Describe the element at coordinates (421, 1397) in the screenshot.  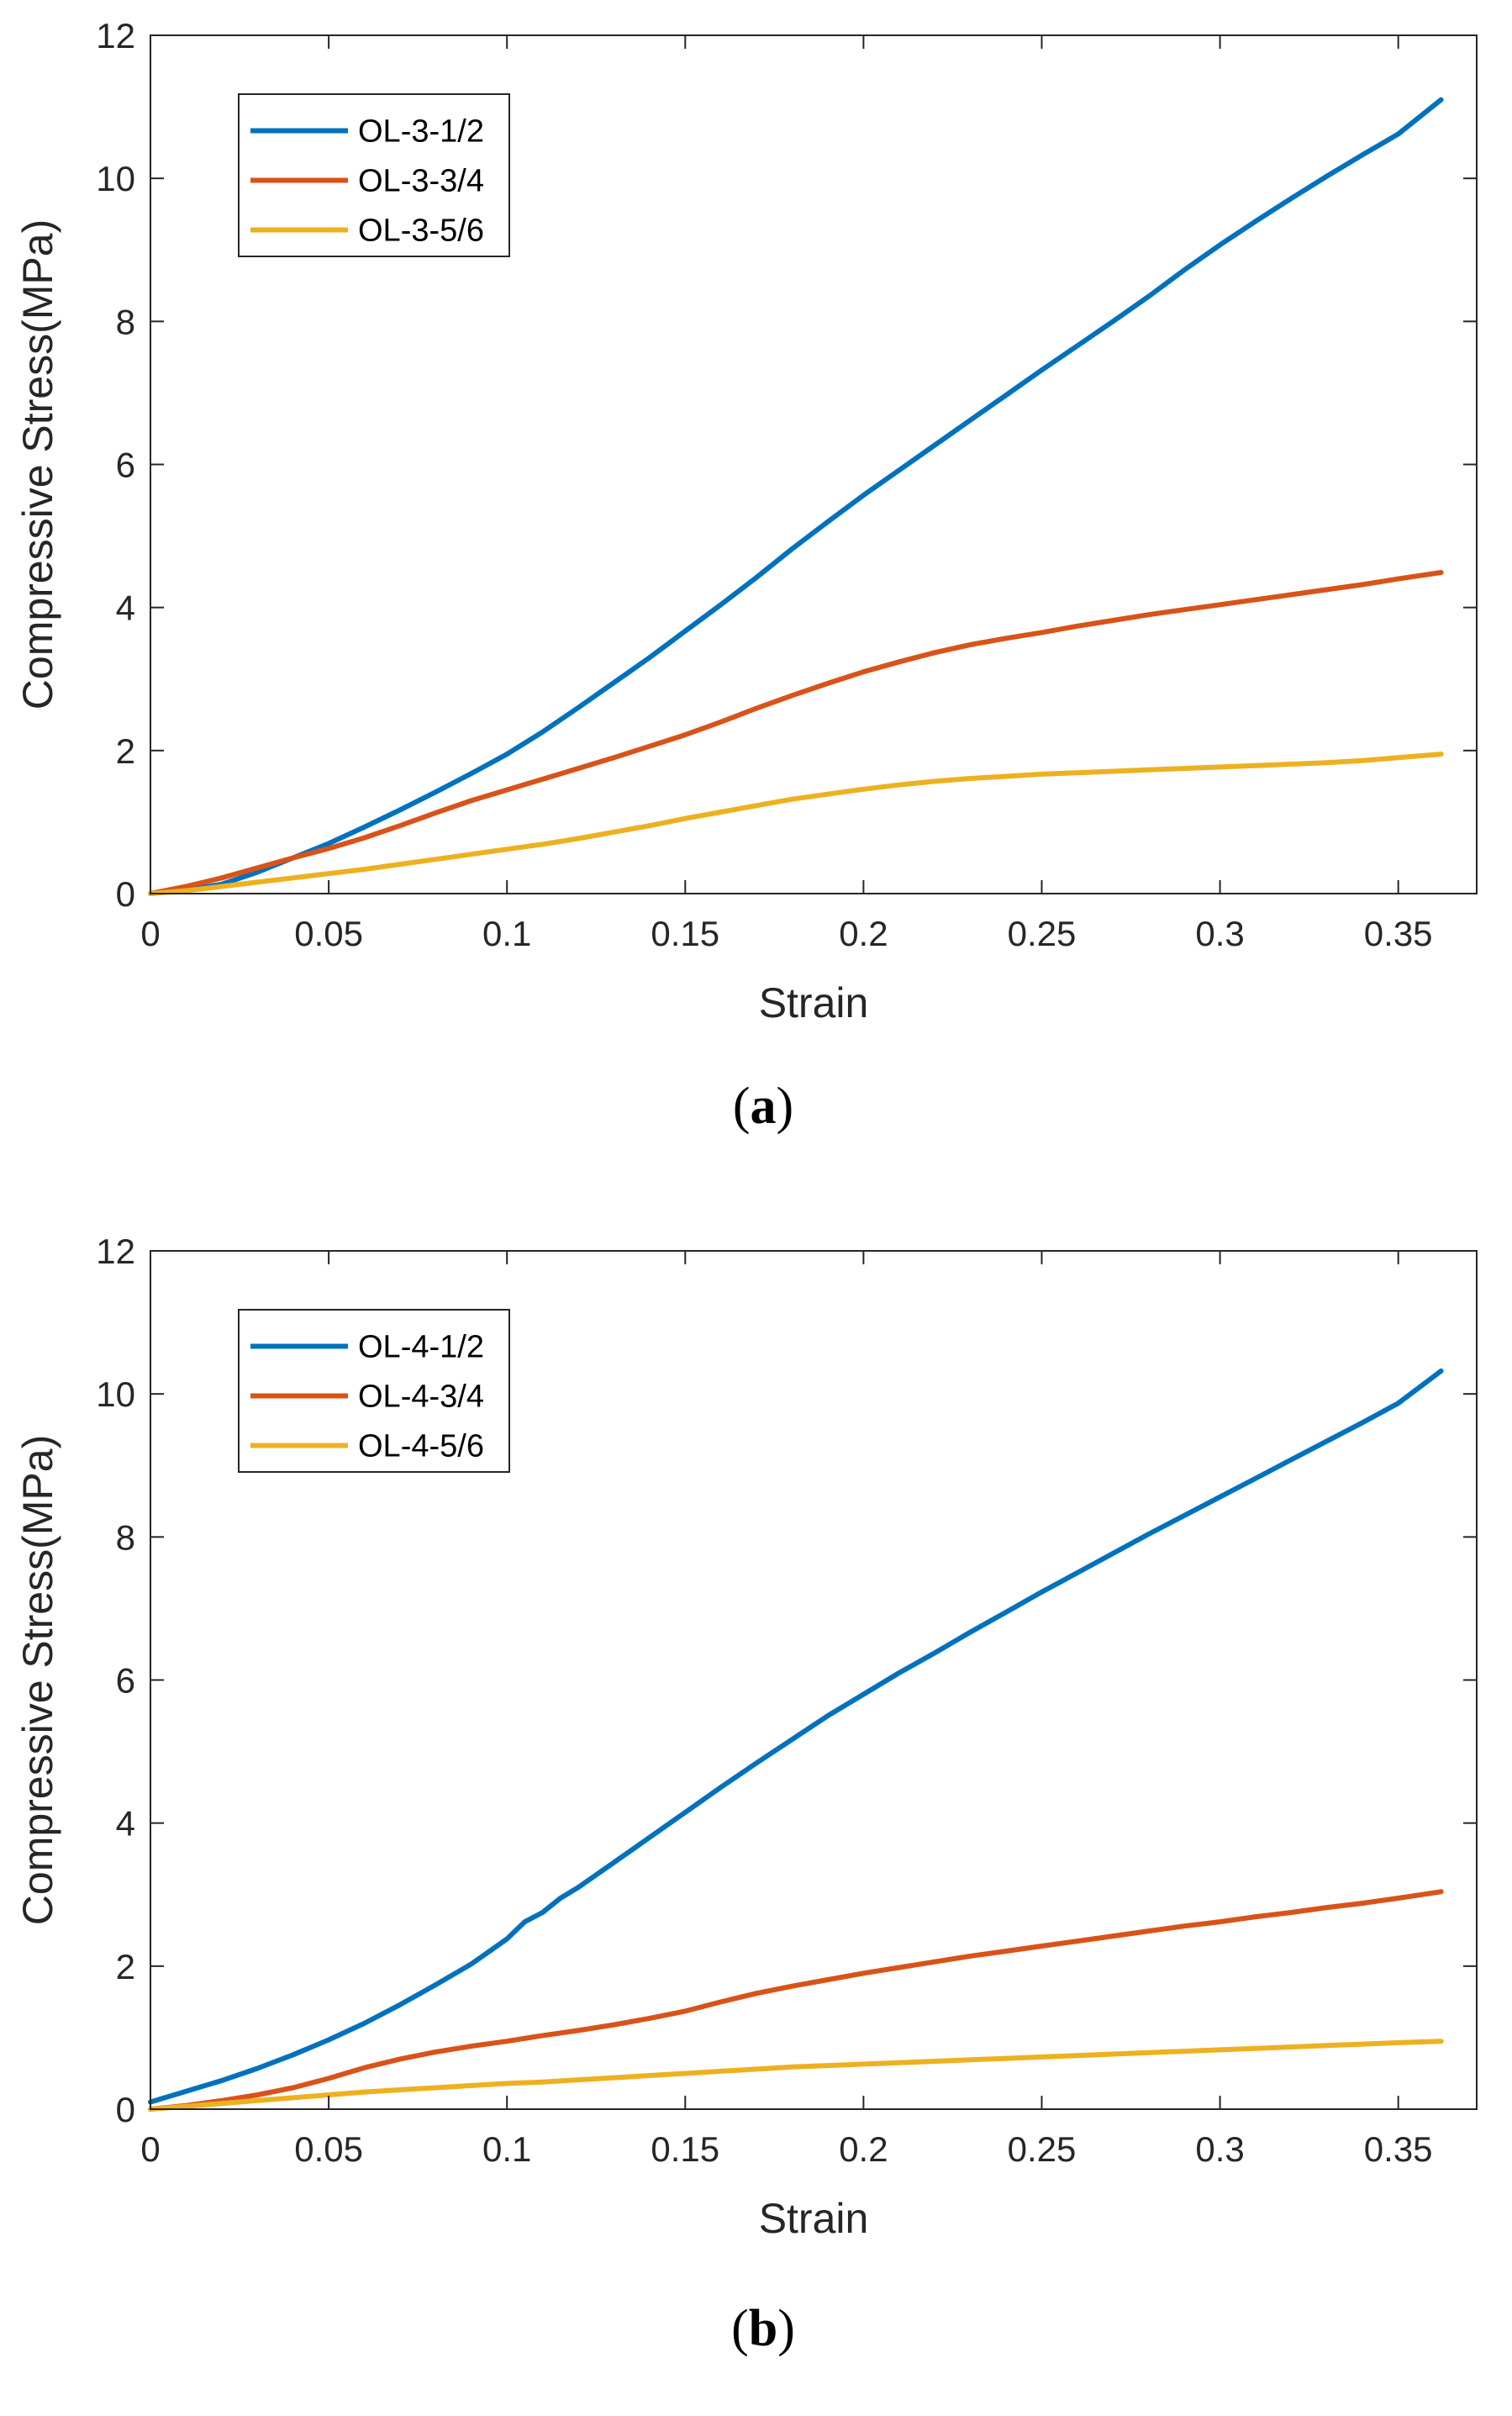
I see `chart-b-legend-label-2: OL-4-3/4` at that location.